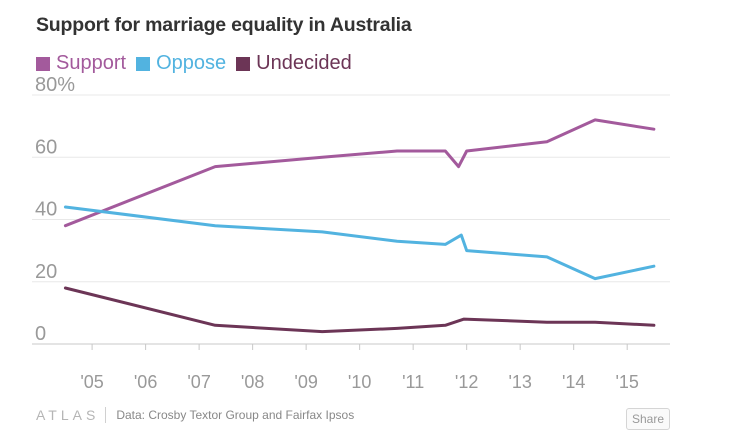 The image size is (747, 438). What do you see at coordinates (413, 382) in the screenshot?
I see `x-tick-label: '11` at bounding box center [413, 382].